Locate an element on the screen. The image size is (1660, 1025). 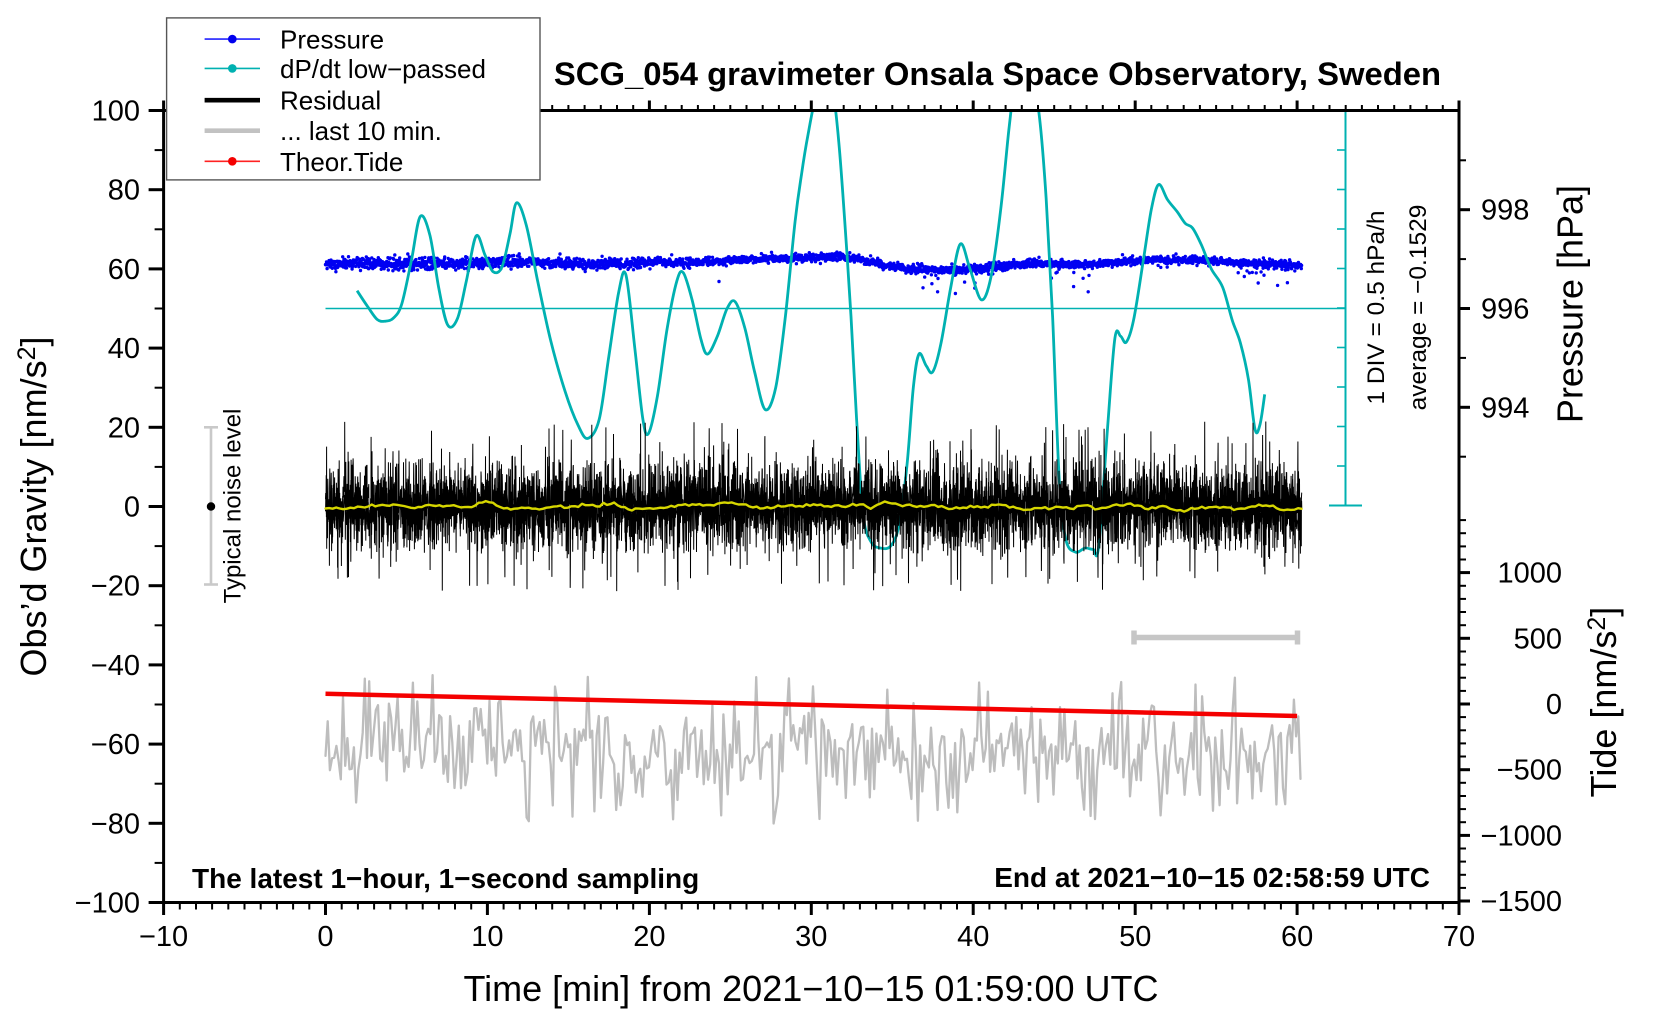
svg-text: Theor.Tide is located at coordinates (341, 162).